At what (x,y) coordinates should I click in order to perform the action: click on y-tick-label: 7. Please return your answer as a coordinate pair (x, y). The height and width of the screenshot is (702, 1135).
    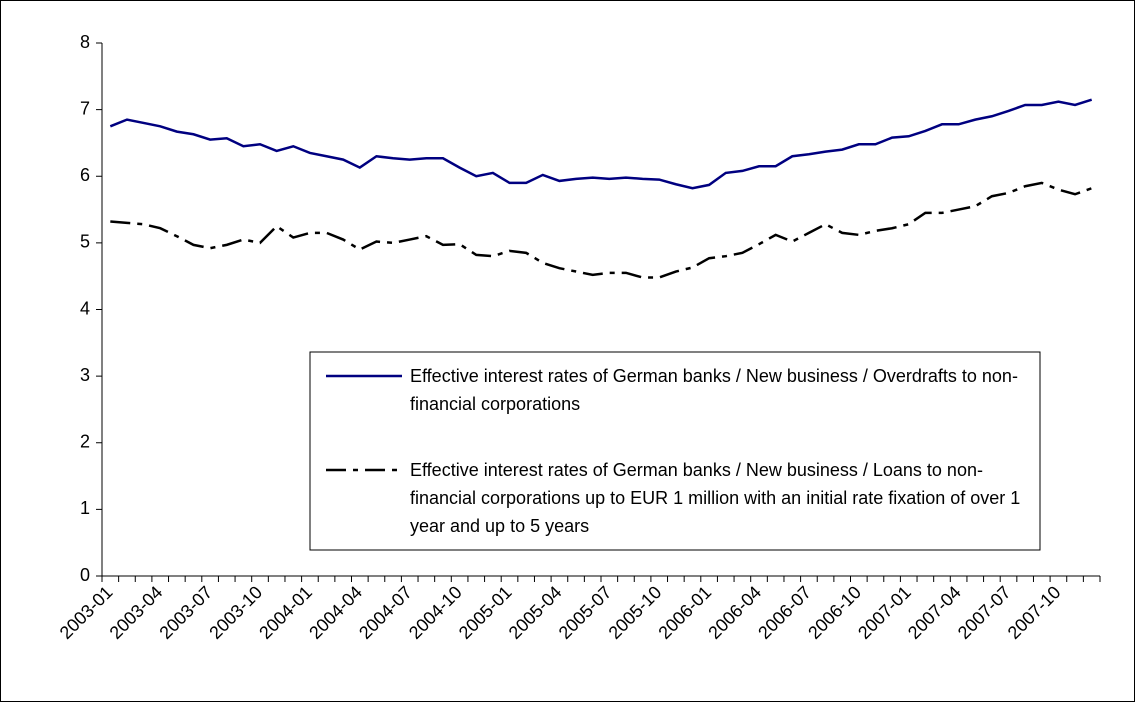
    Looking at the image, I should click on (85, 108).